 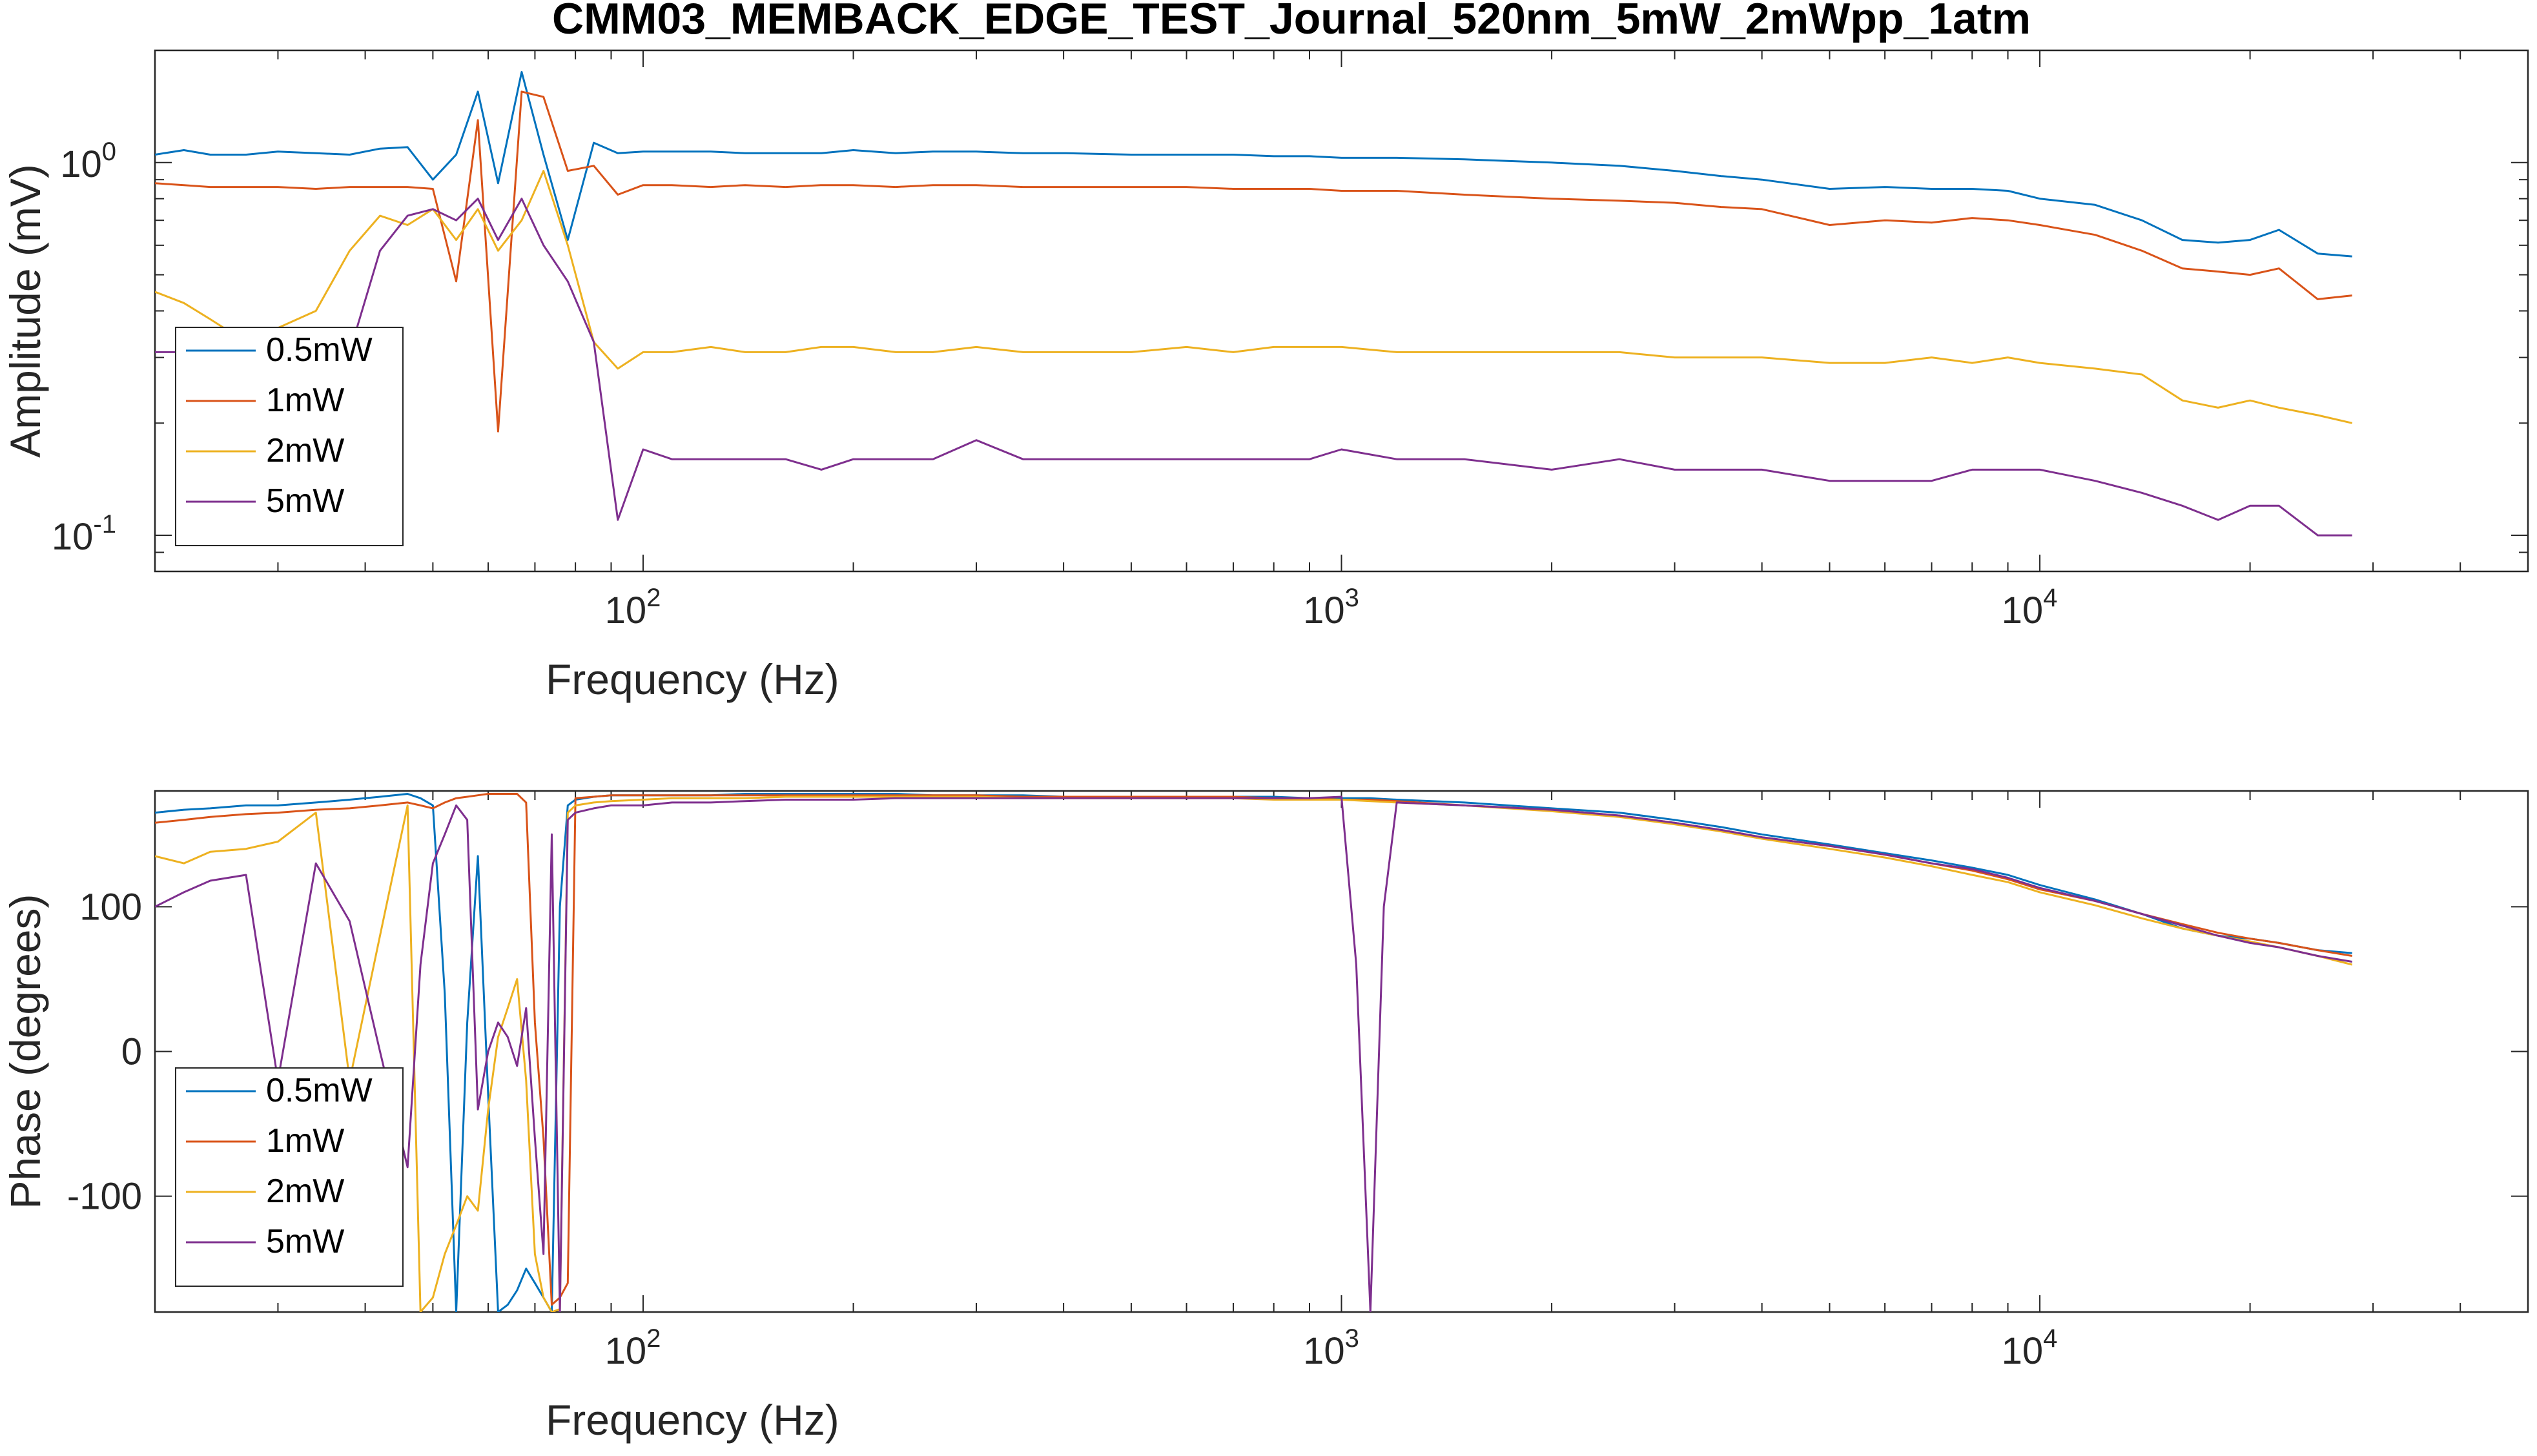 I want to click on phase-y-tick-label: 100, so click(x=110, y=907).